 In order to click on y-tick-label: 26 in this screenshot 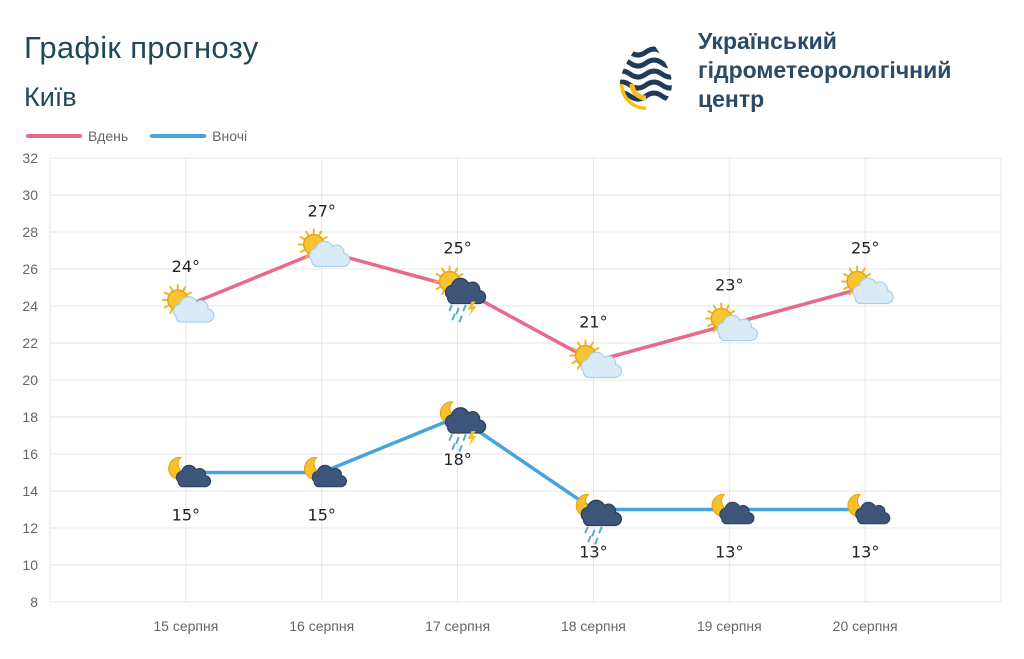, I will do `click(30, 269)`.